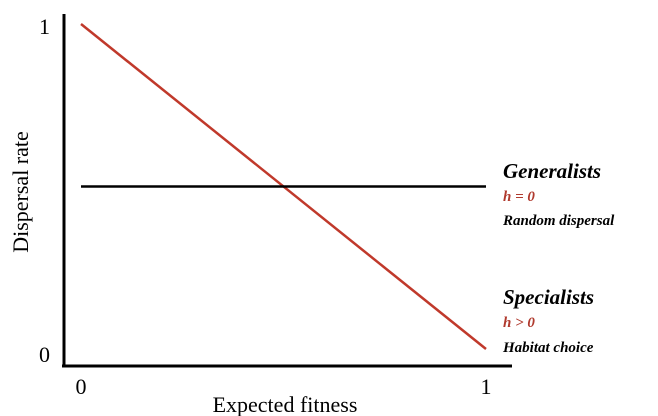  Describe the element at coordinates (558, 221) in the screenshot. I see `annotation-description: Random dispersal` at that location.